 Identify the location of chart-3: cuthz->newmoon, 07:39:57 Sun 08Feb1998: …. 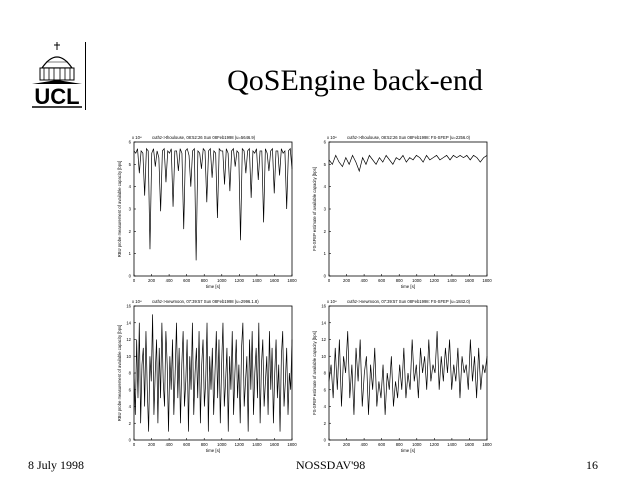
(402, 376).